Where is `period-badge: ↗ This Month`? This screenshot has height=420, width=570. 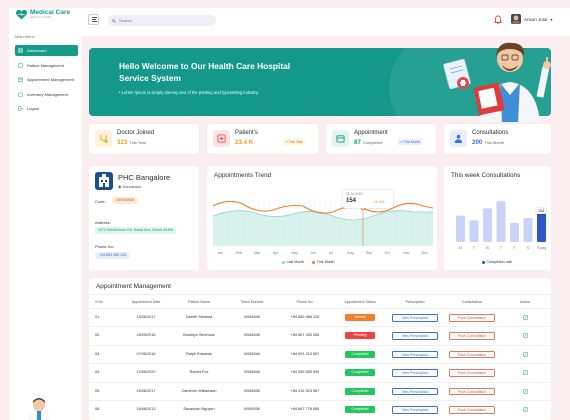
period-badge: ↗ This Month is located at coordinates (410, 142).